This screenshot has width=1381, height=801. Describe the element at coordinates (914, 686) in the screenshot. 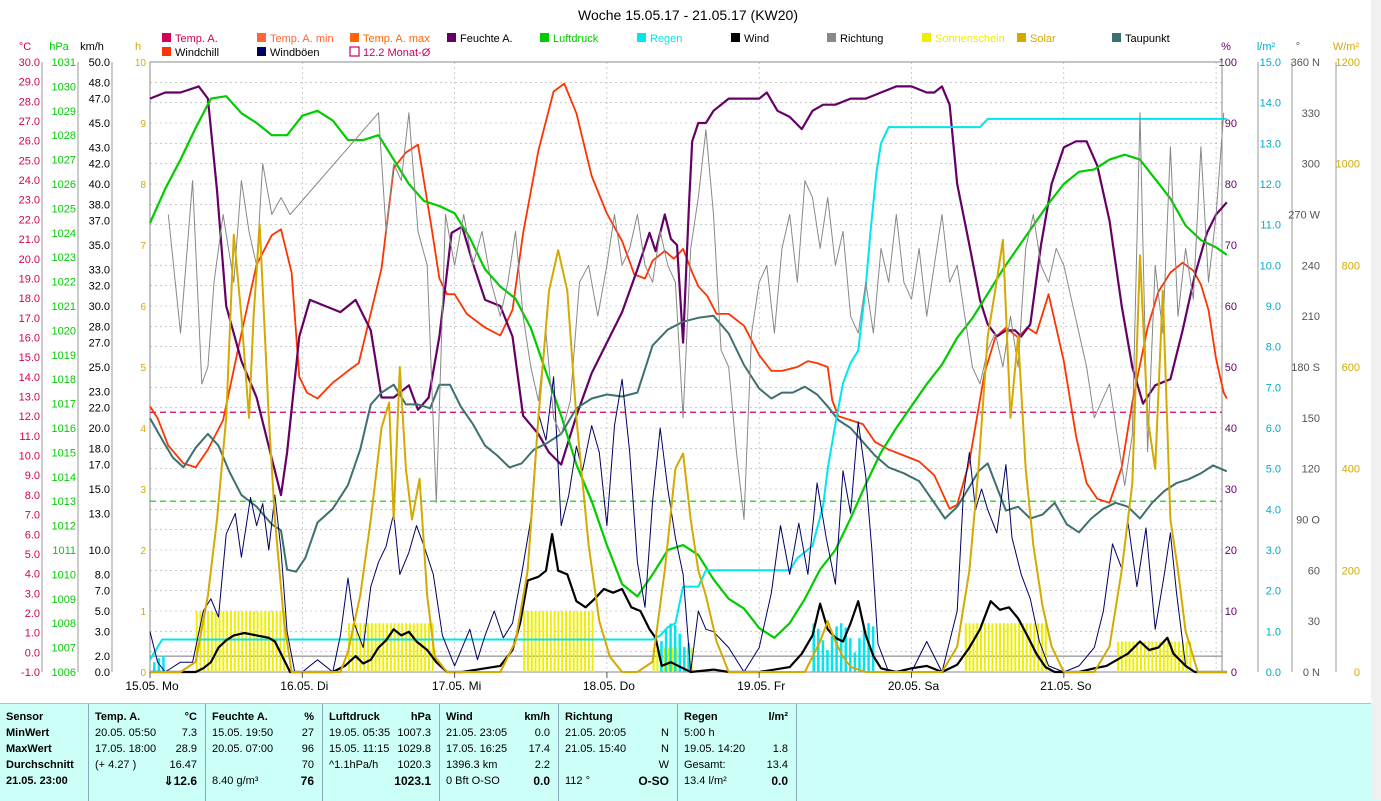

I see `x-label: 20.05. Sa` at that location.